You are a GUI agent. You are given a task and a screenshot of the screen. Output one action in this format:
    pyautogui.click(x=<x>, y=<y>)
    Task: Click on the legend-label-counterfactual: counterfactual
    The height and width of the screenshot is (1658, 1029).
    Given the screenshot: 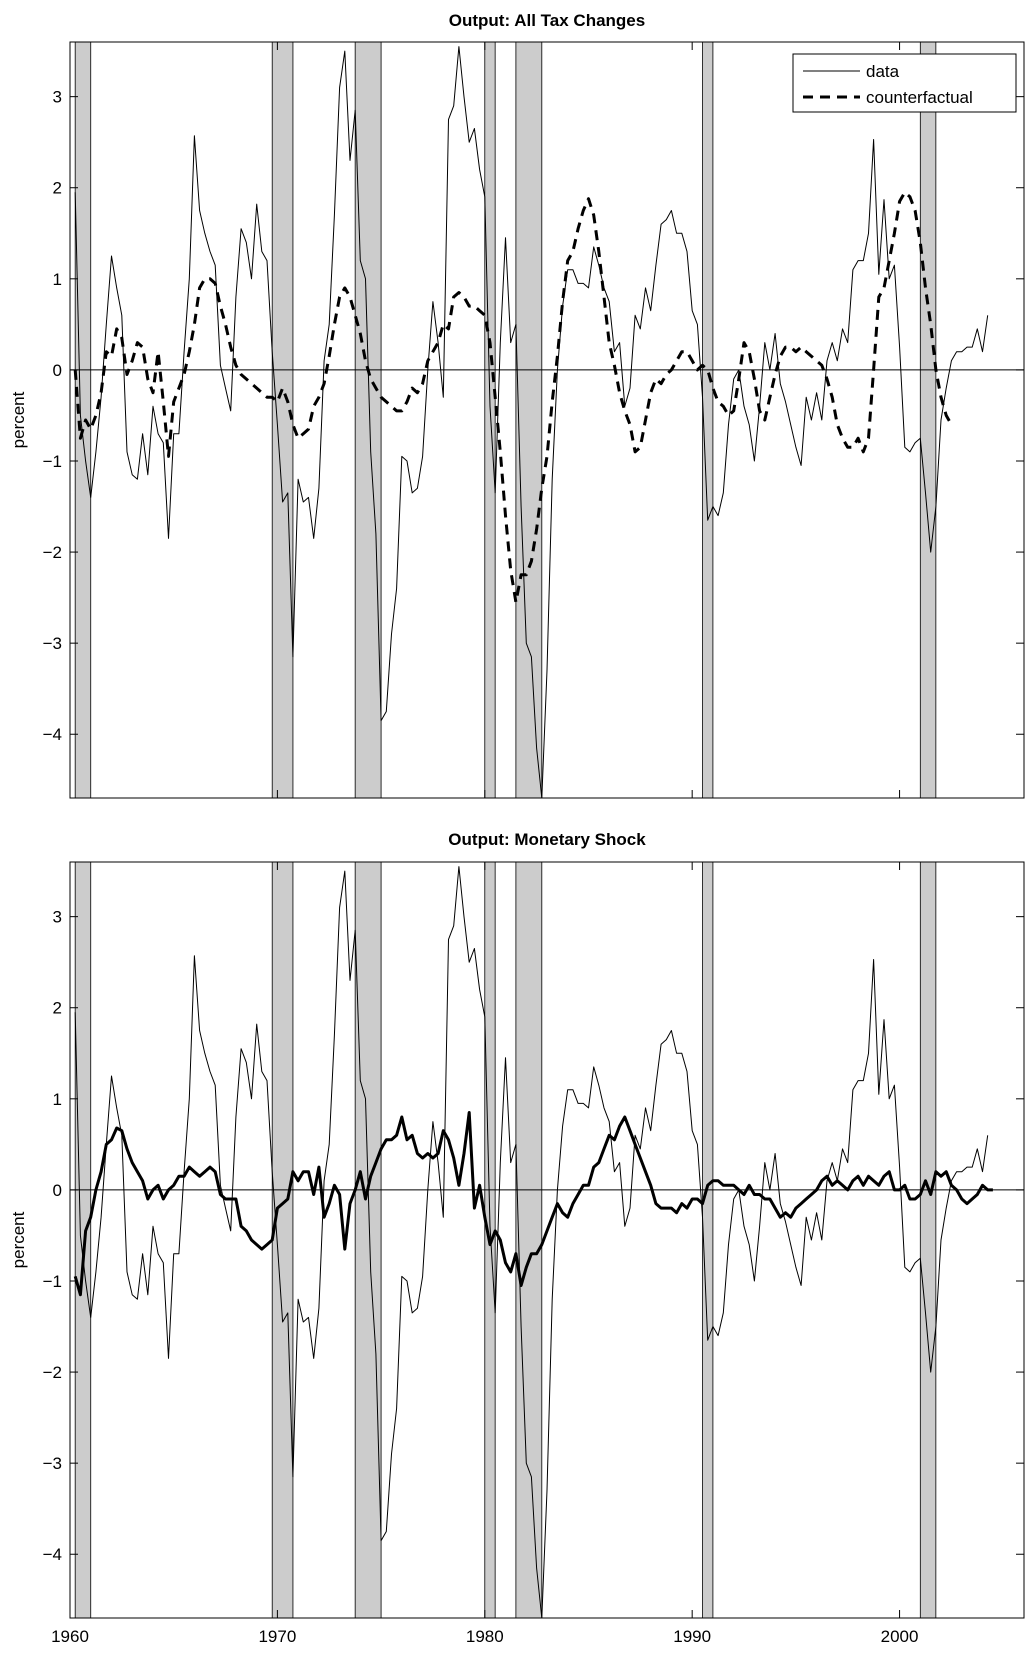 What is the action you would take?
    pyautogui.click(x=919, y=97)
    